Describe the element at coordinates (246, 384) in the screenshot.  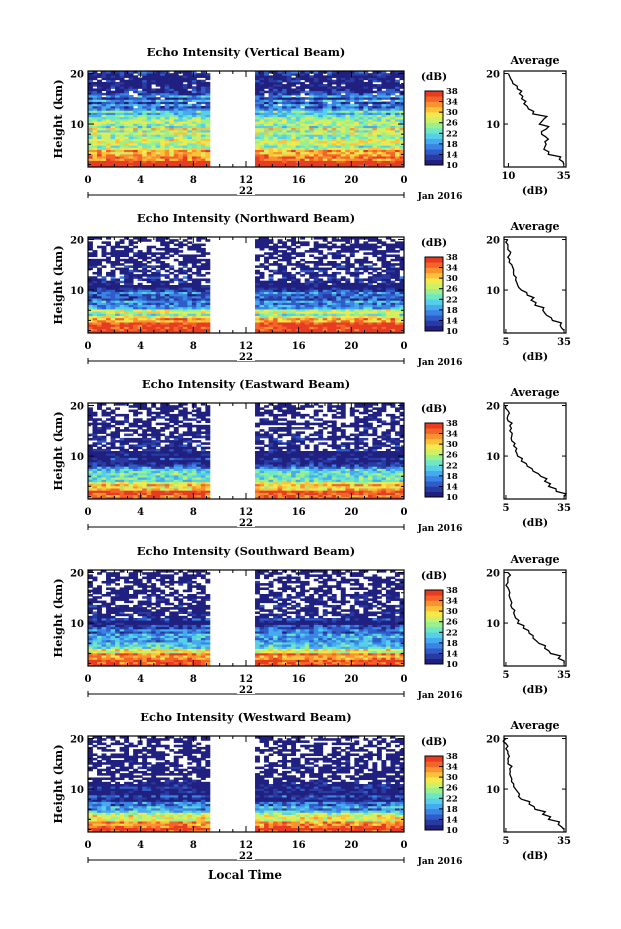
I see `panel-title: Echo Intensity (Eastward Beam)` at that location.